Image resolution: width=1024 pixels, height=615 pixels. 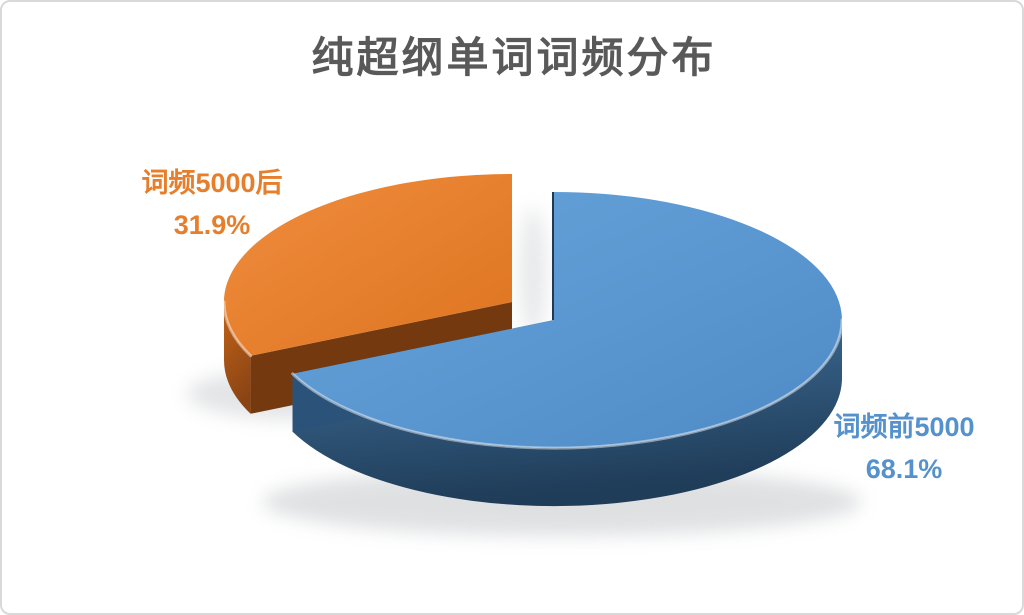 What do you see at coordinates (367, 265) in the screenshot?
I see `pie-slice-1-top` at bounding box center [367, 265].